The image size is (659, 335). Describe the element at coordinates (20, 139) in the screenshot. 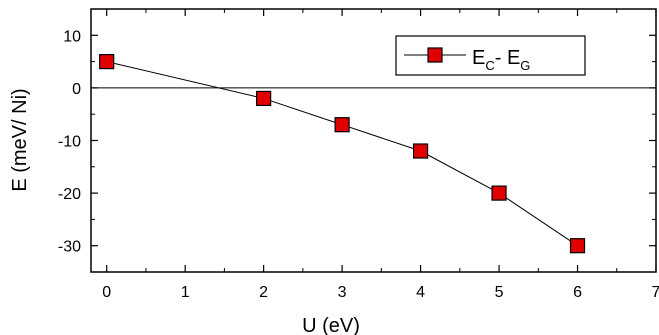

I see `y-axis-title: E (meV/ Ni)` at that location.